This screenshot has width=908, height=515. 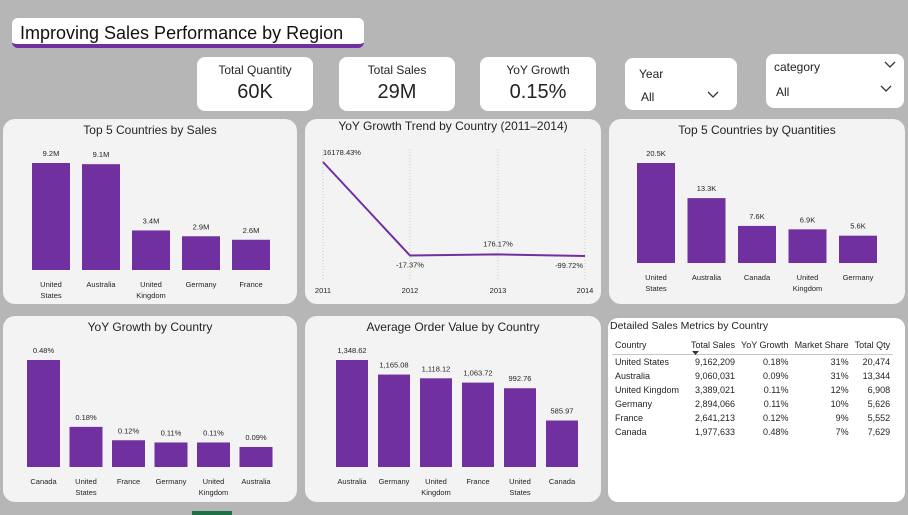 What do you see at coordinates (879, 432) in the screenshot?
I see `table-cell: 7,629` at bounding box center [879, 432].